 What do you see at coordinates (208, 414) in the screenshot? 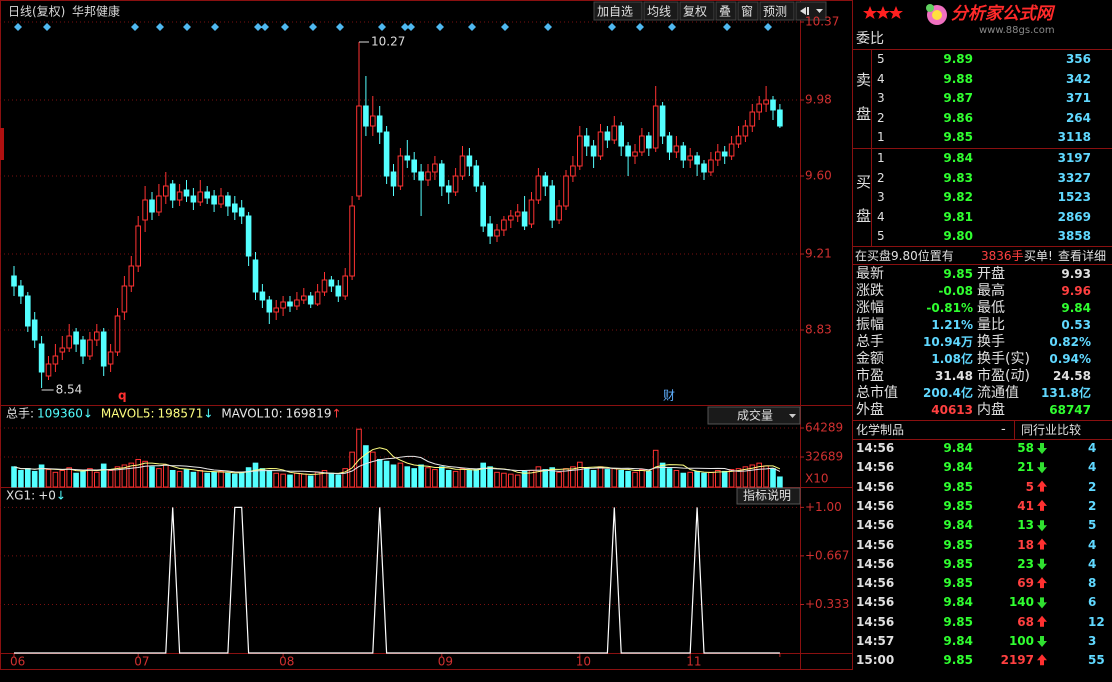
I see `legend-arrow: ↓` at bounding box center [208, 414].